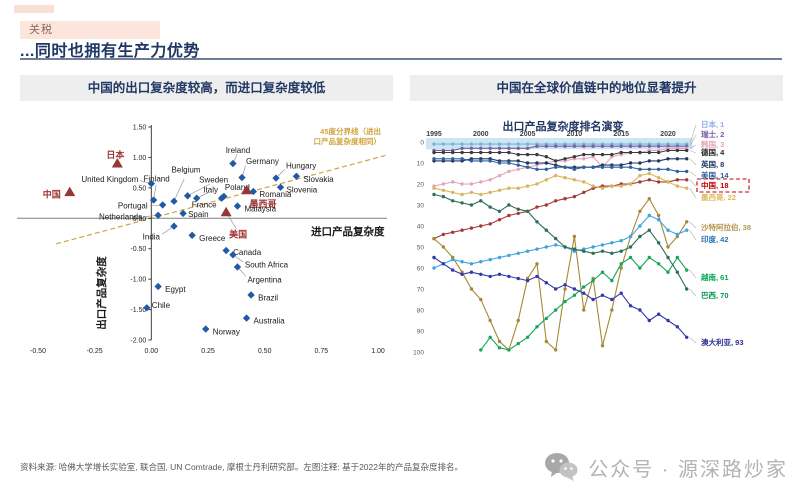 The image size is (800, 498). What do you see at coordinates (212, 238) in the screenshot?
I see `point-label: Greece` at bounding box center [212, 238].